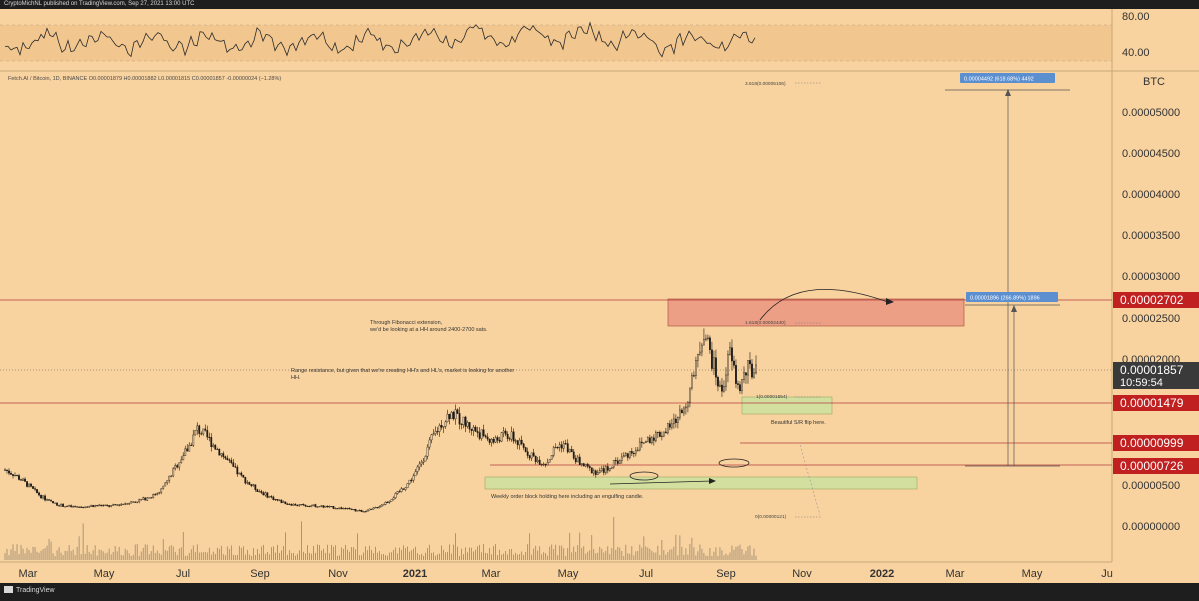  Describe the element at coordinates (701, 483) in the screenshot. I see `weekly-order-block-zone` at that location.